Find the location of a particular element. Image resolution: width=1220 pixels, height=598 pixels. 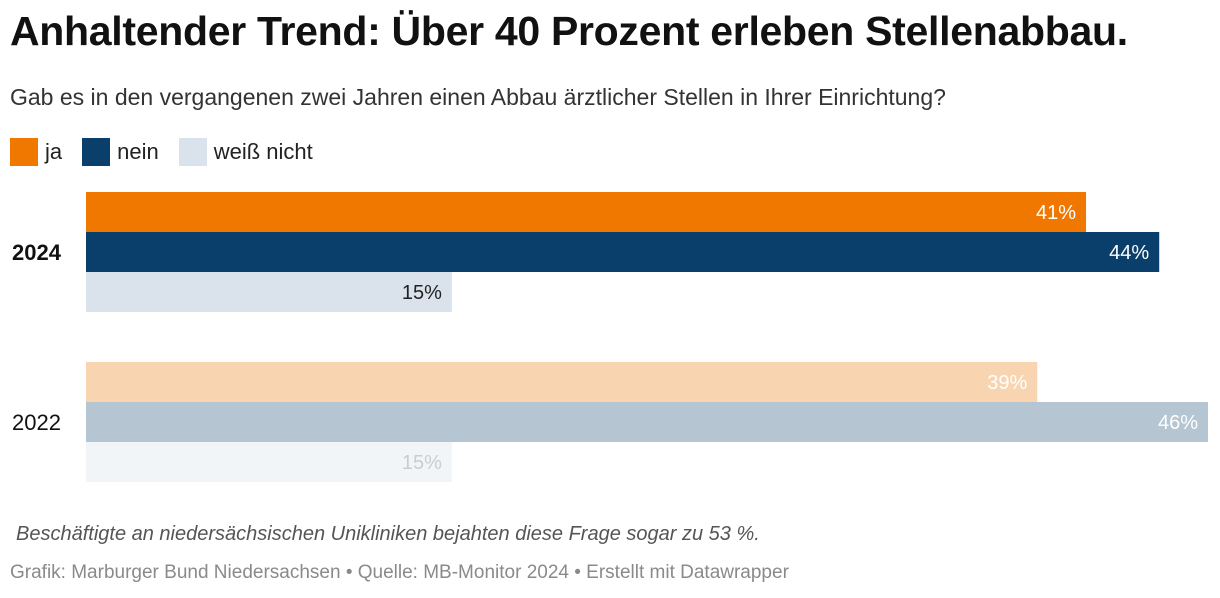

bar-value-label-2022-weiss-nicht: 15% is located at coordinates (422, 463).